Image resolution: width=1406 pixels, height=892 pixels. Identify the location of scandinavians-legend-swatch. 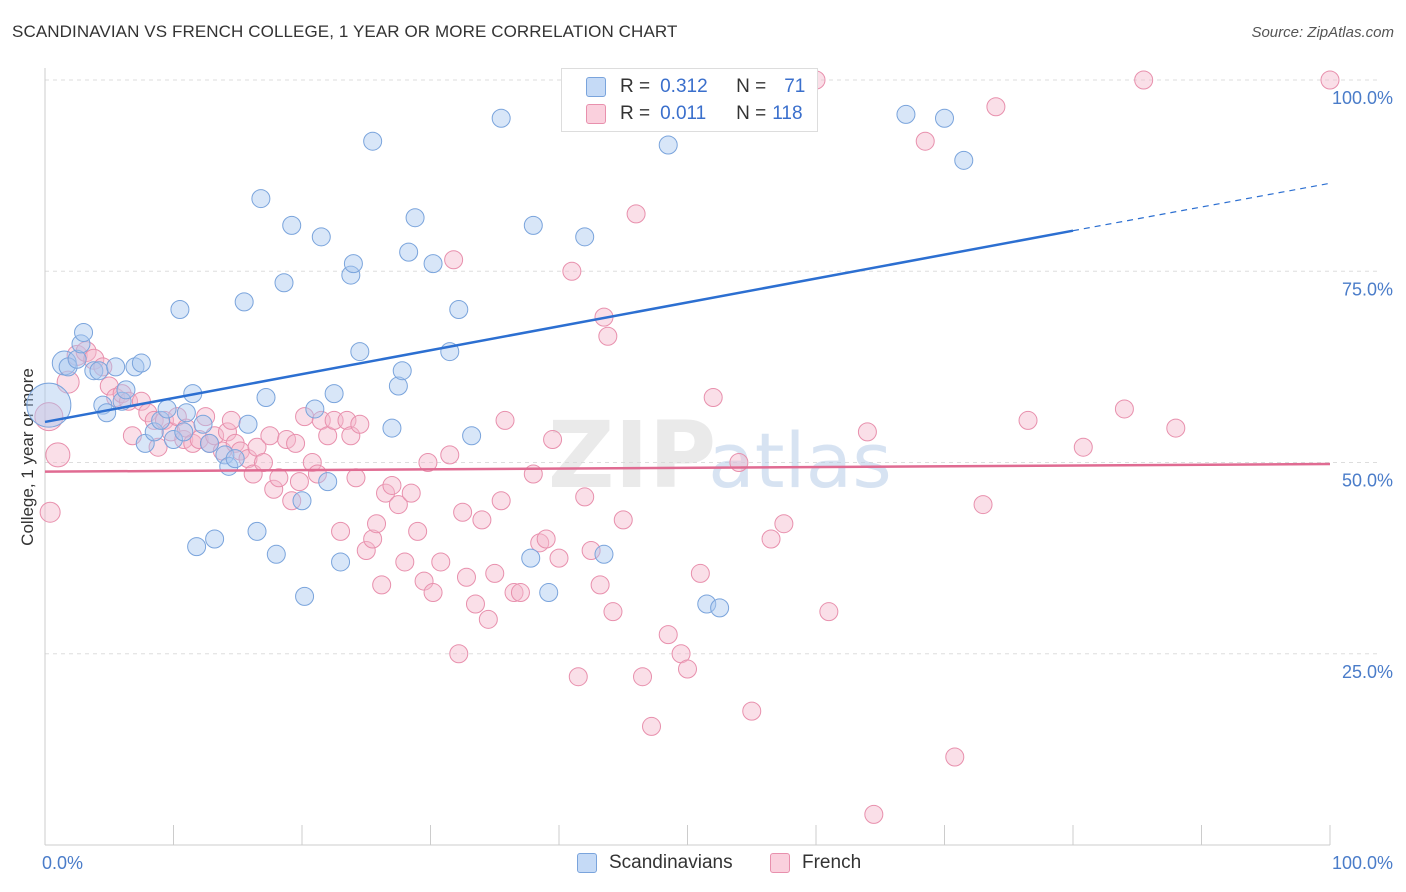
(587, 863).